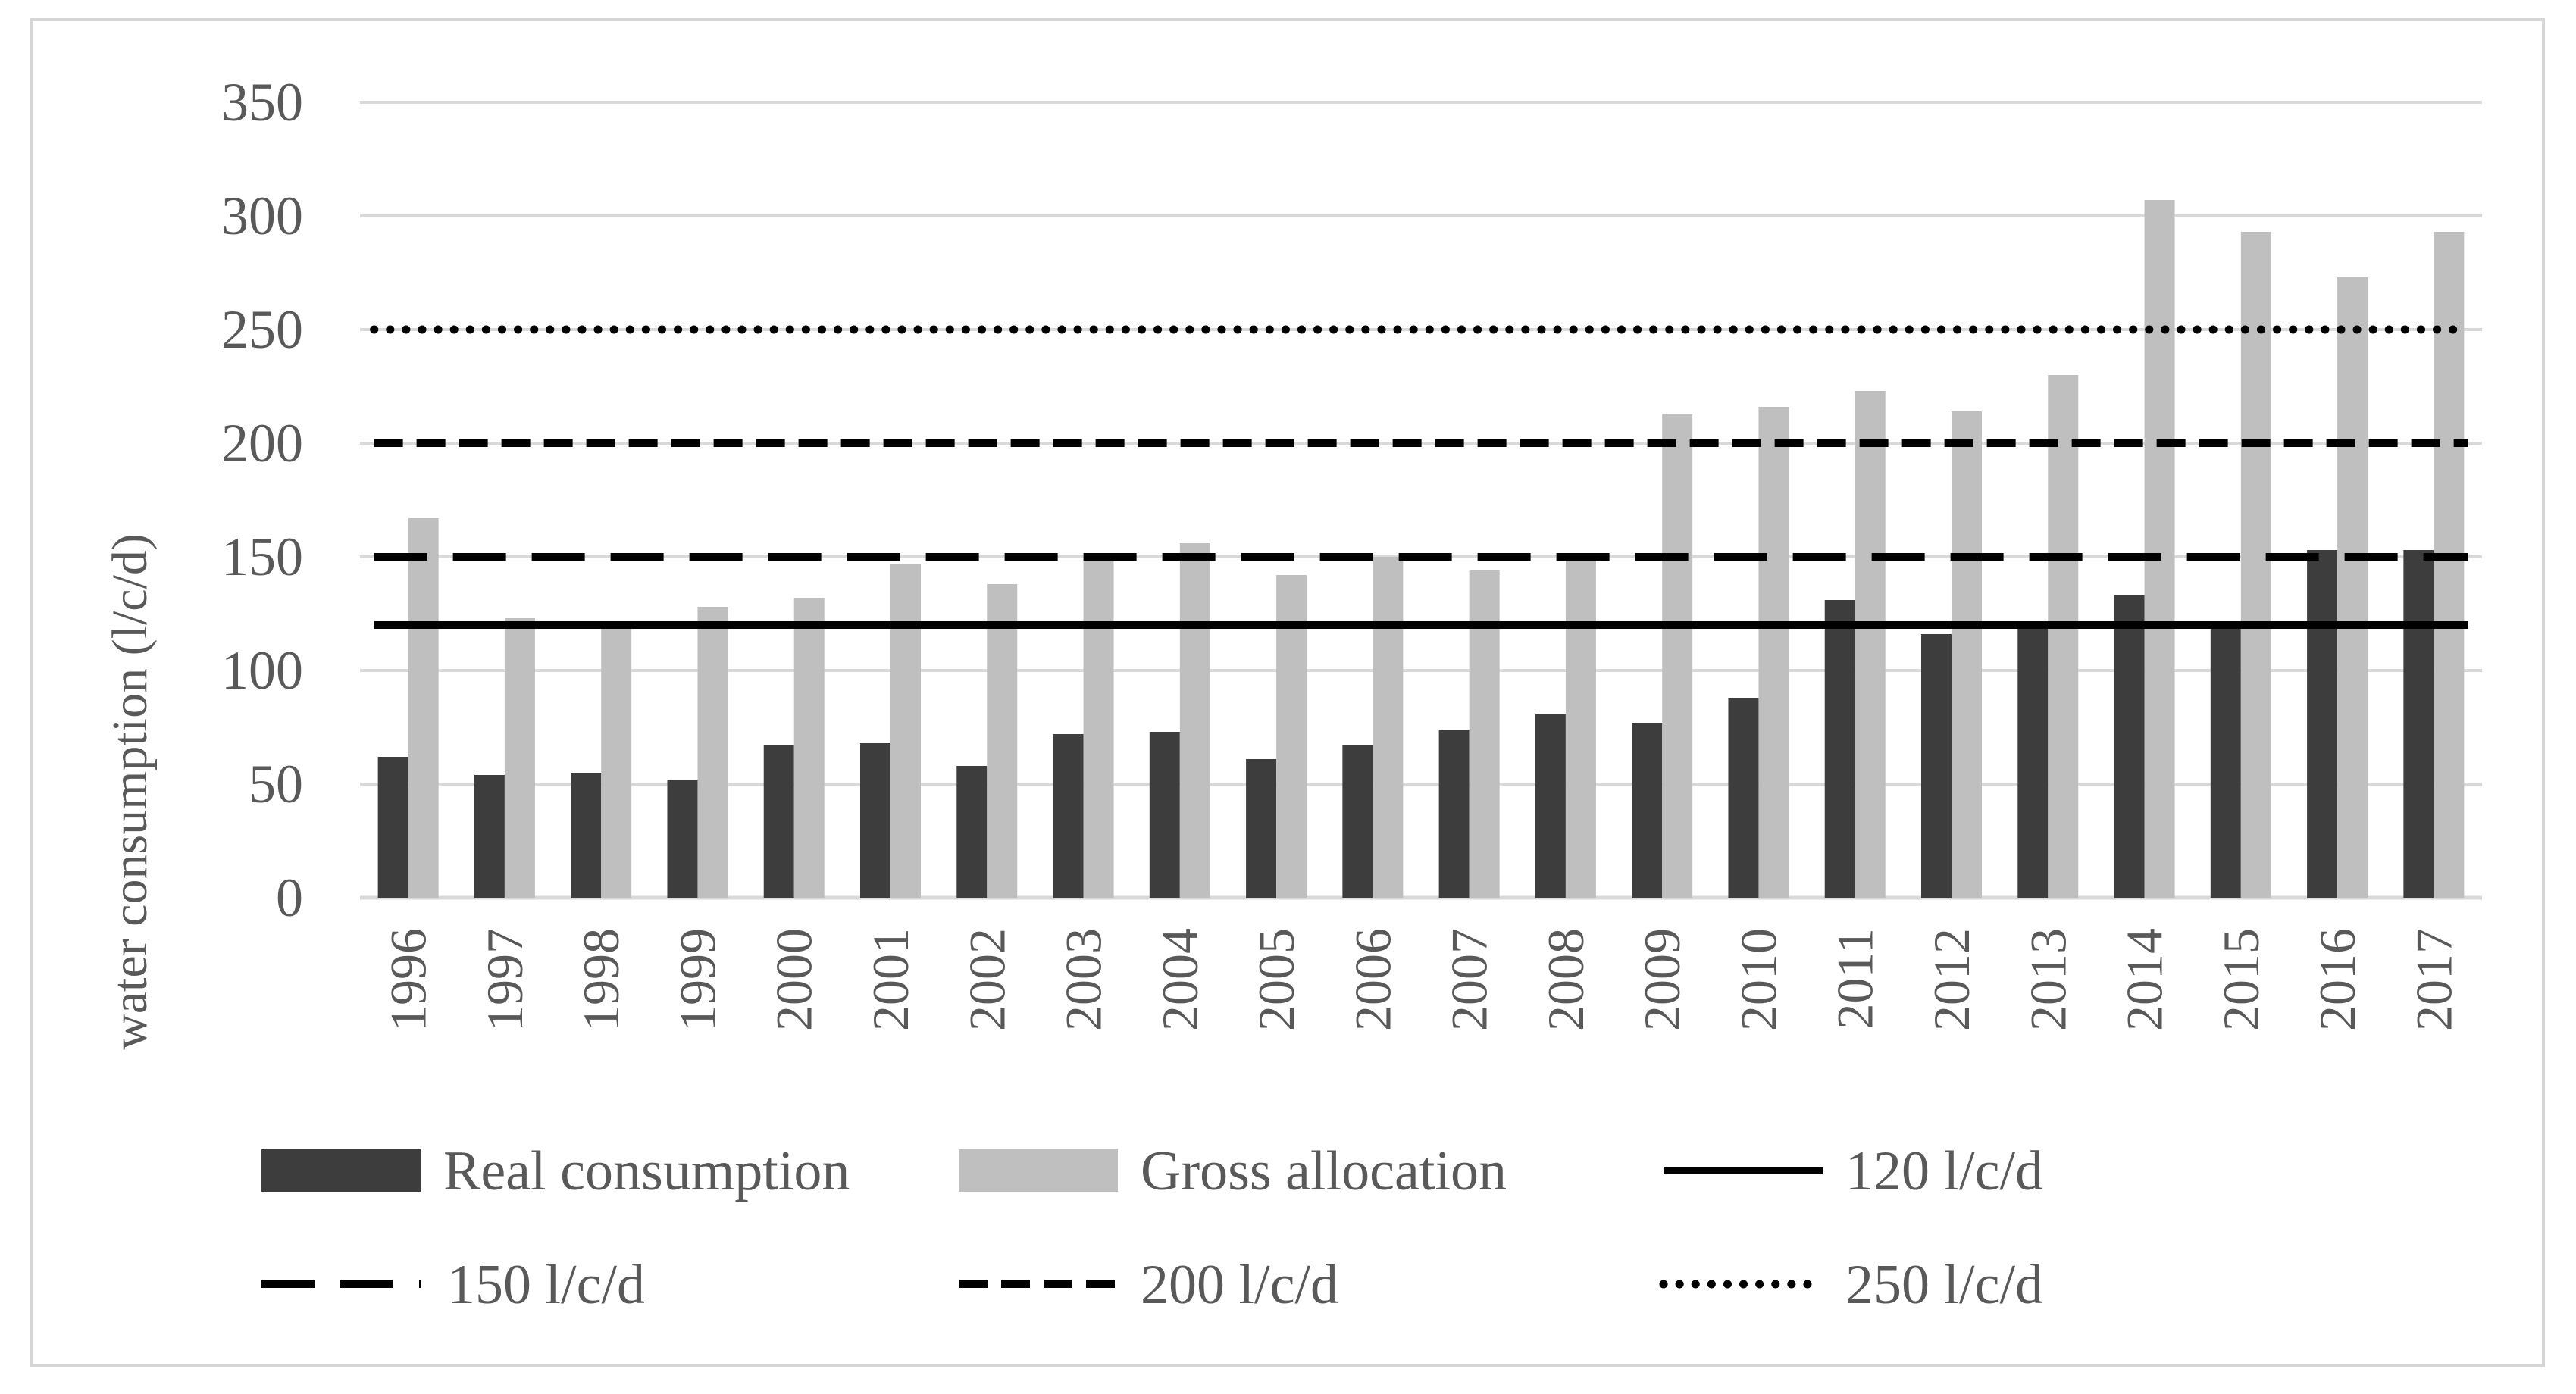 The image size is (2576, 1394). Describe the element at coordinates (276, 784) in the screenshot. I see `y-tick-label: 50` at that location.